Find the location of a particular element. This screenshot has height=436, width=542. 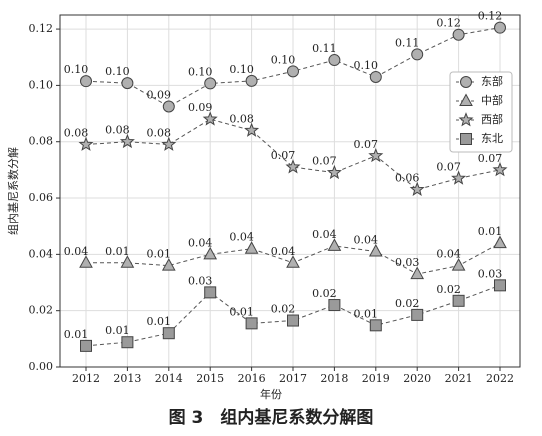

y-tick-label: 0.00 is located at coordinates (41, 366).